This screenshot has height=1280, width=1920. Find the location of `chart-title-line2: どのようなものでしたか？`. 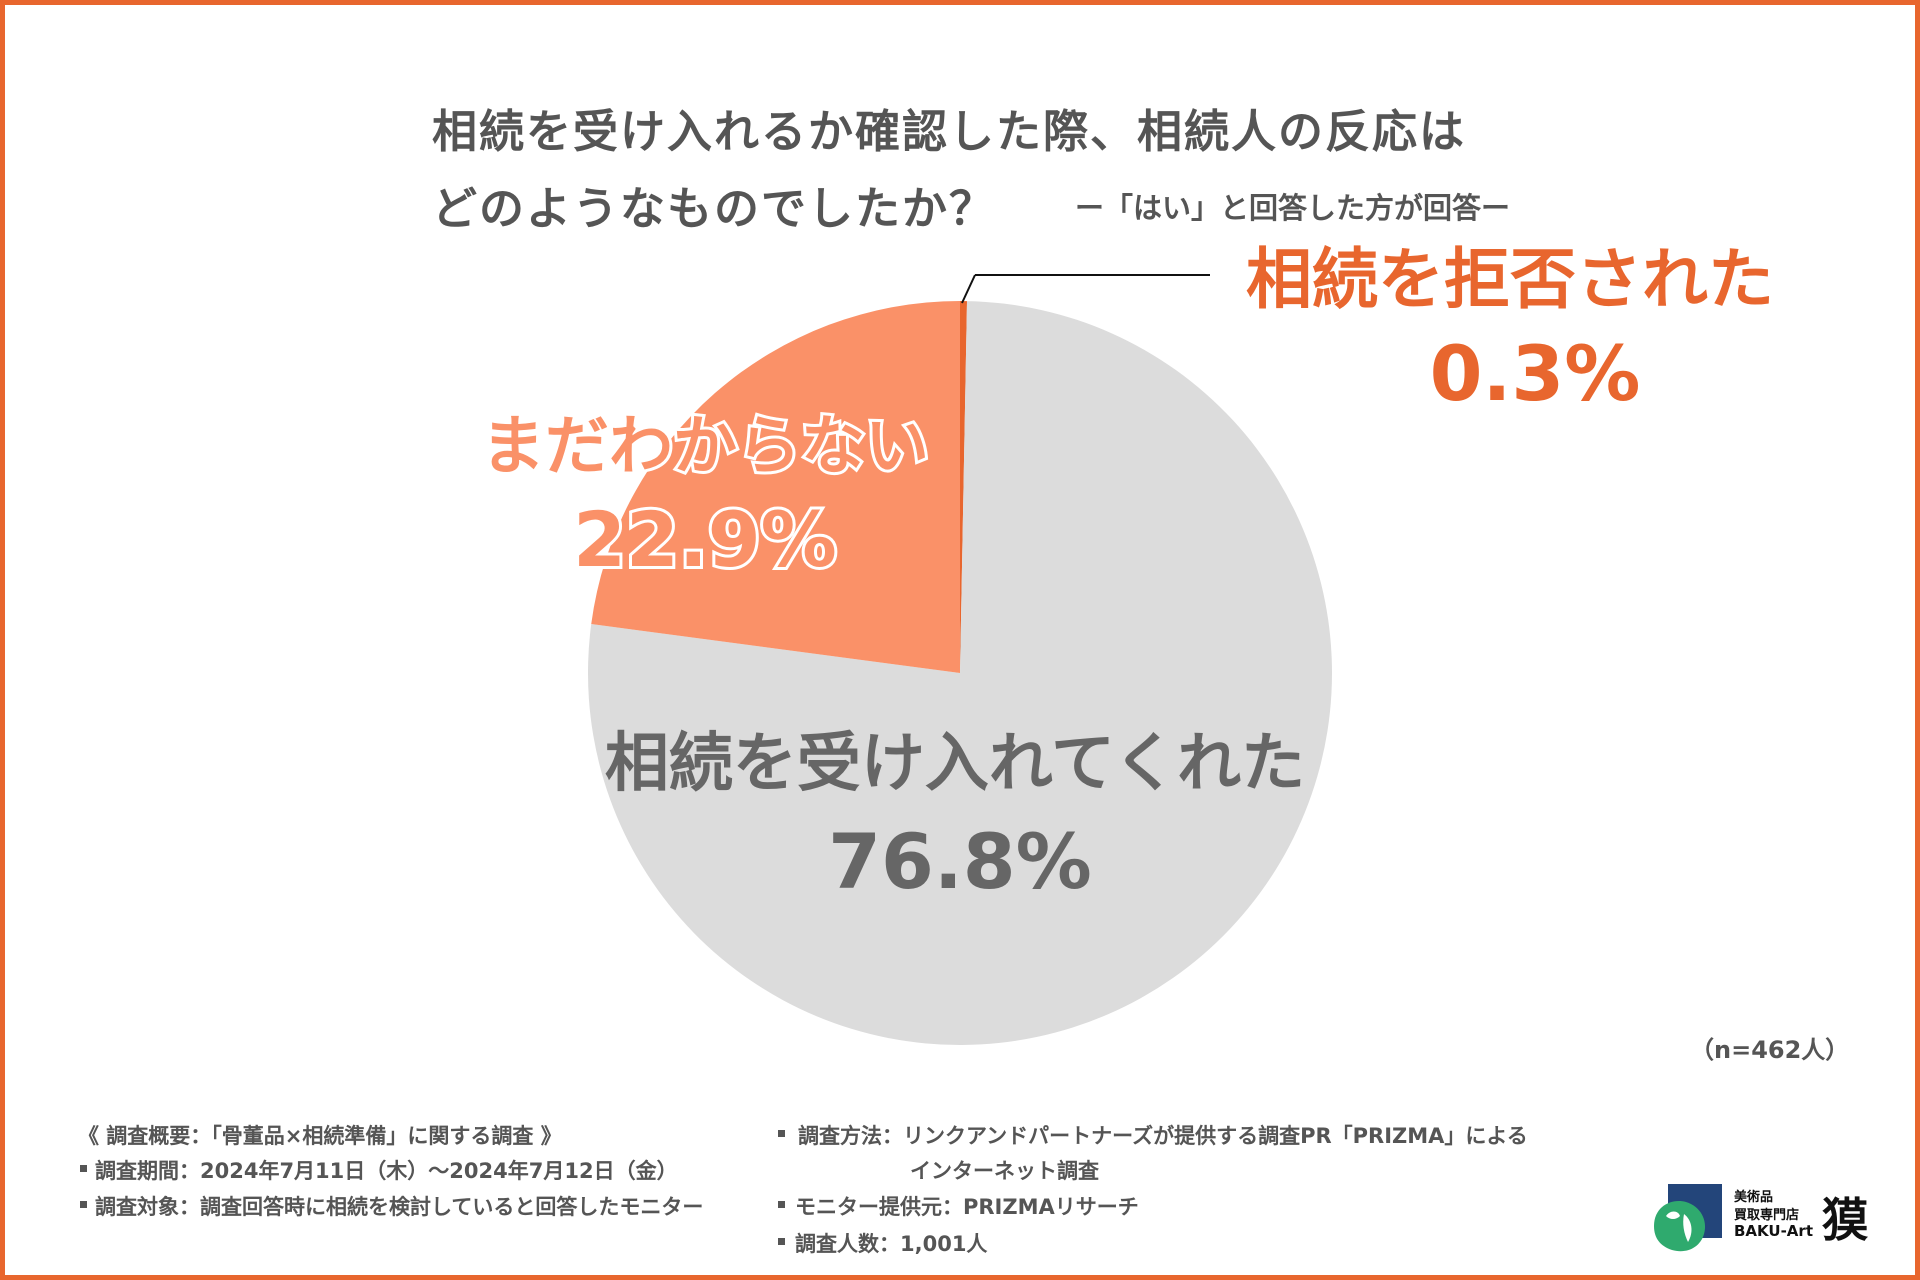

chart-title-line2: どのようなものでしたか？ is located at coordinates (714, 208).